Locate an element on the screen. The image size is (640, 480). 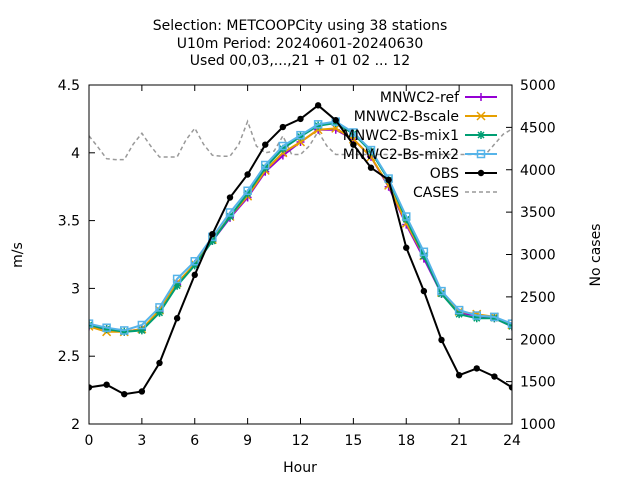
y2-axis: 1000 1500 2000 2500 3000 3500 4000 4500 5000 is located at coordinates (531, 255).